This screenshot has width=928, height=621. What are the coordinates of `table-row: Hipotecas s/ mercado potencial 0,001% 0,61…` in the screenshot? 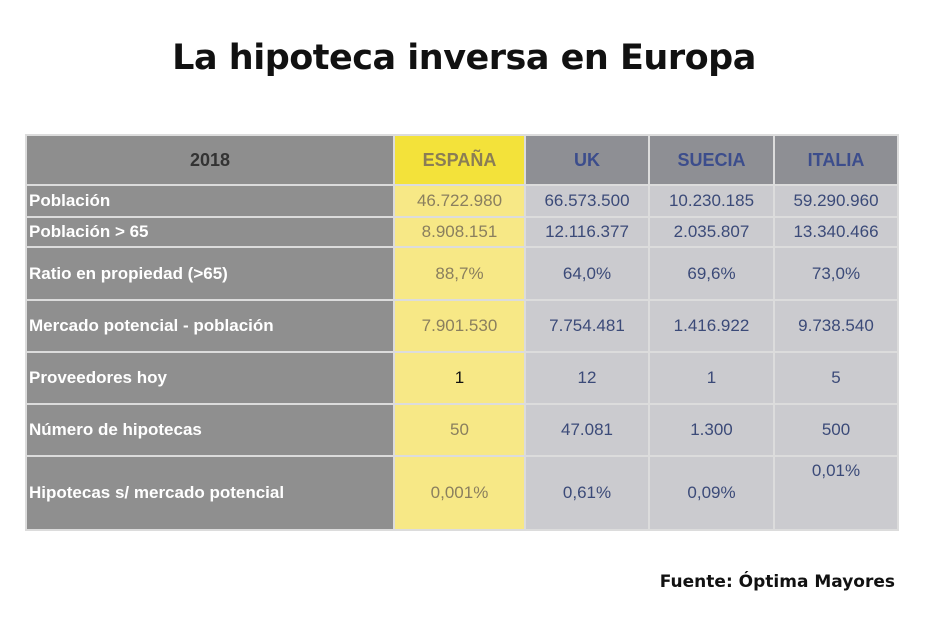 It's located at (462, 493).